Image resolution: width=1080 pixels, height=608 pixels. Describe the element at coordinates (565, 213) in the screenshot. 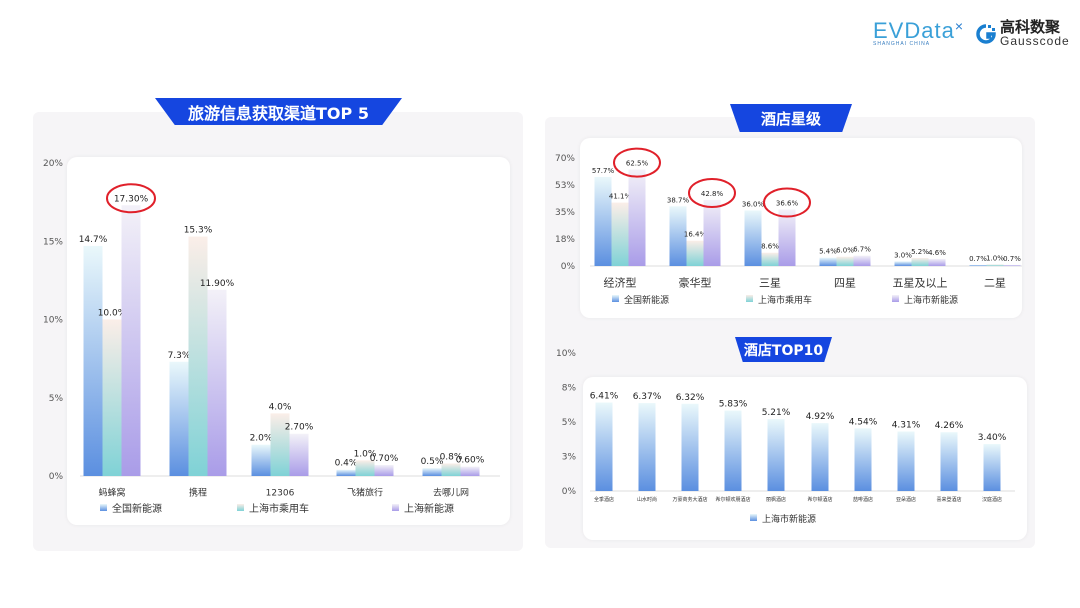

I see `y-tick-label: 35%` at that location.